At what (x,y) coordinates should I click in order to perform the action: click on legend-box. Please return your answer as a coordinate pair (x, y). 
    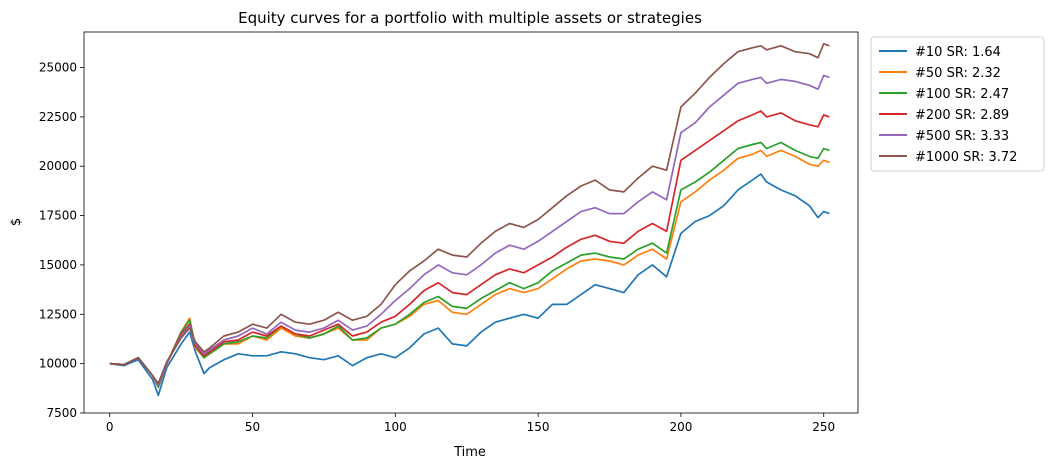
    Looking at the image, I should click on (957, 104).